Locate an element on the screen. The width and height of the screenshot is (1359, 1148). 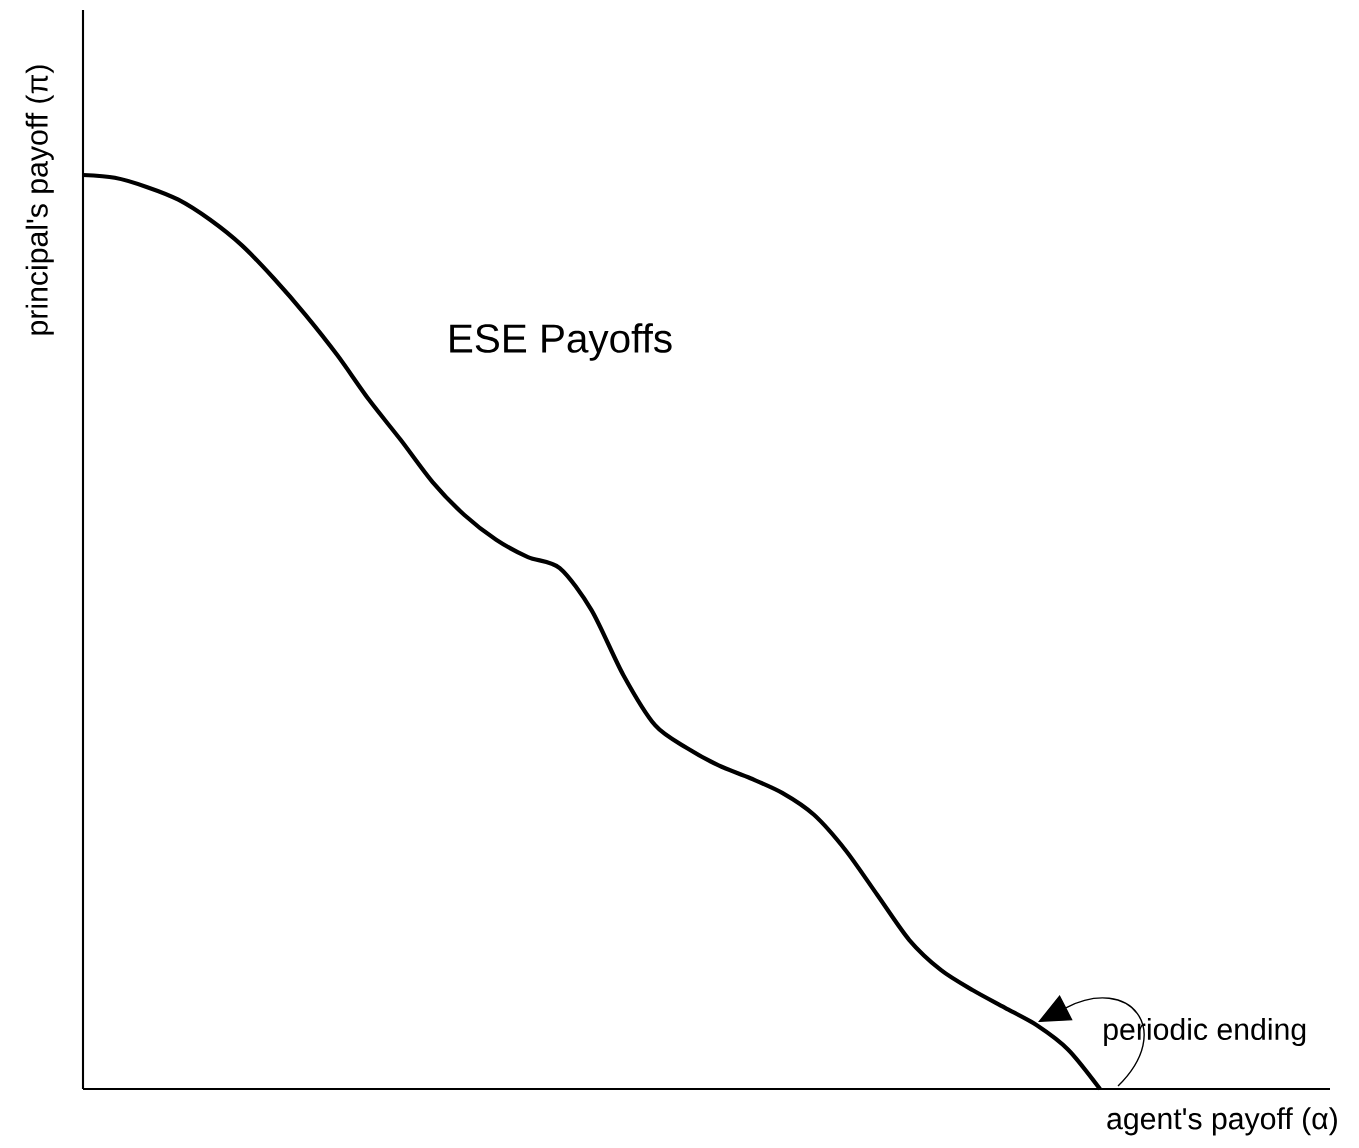
x-axis-title: agent's payoff (α) is located at coordinates (1222, 1121).